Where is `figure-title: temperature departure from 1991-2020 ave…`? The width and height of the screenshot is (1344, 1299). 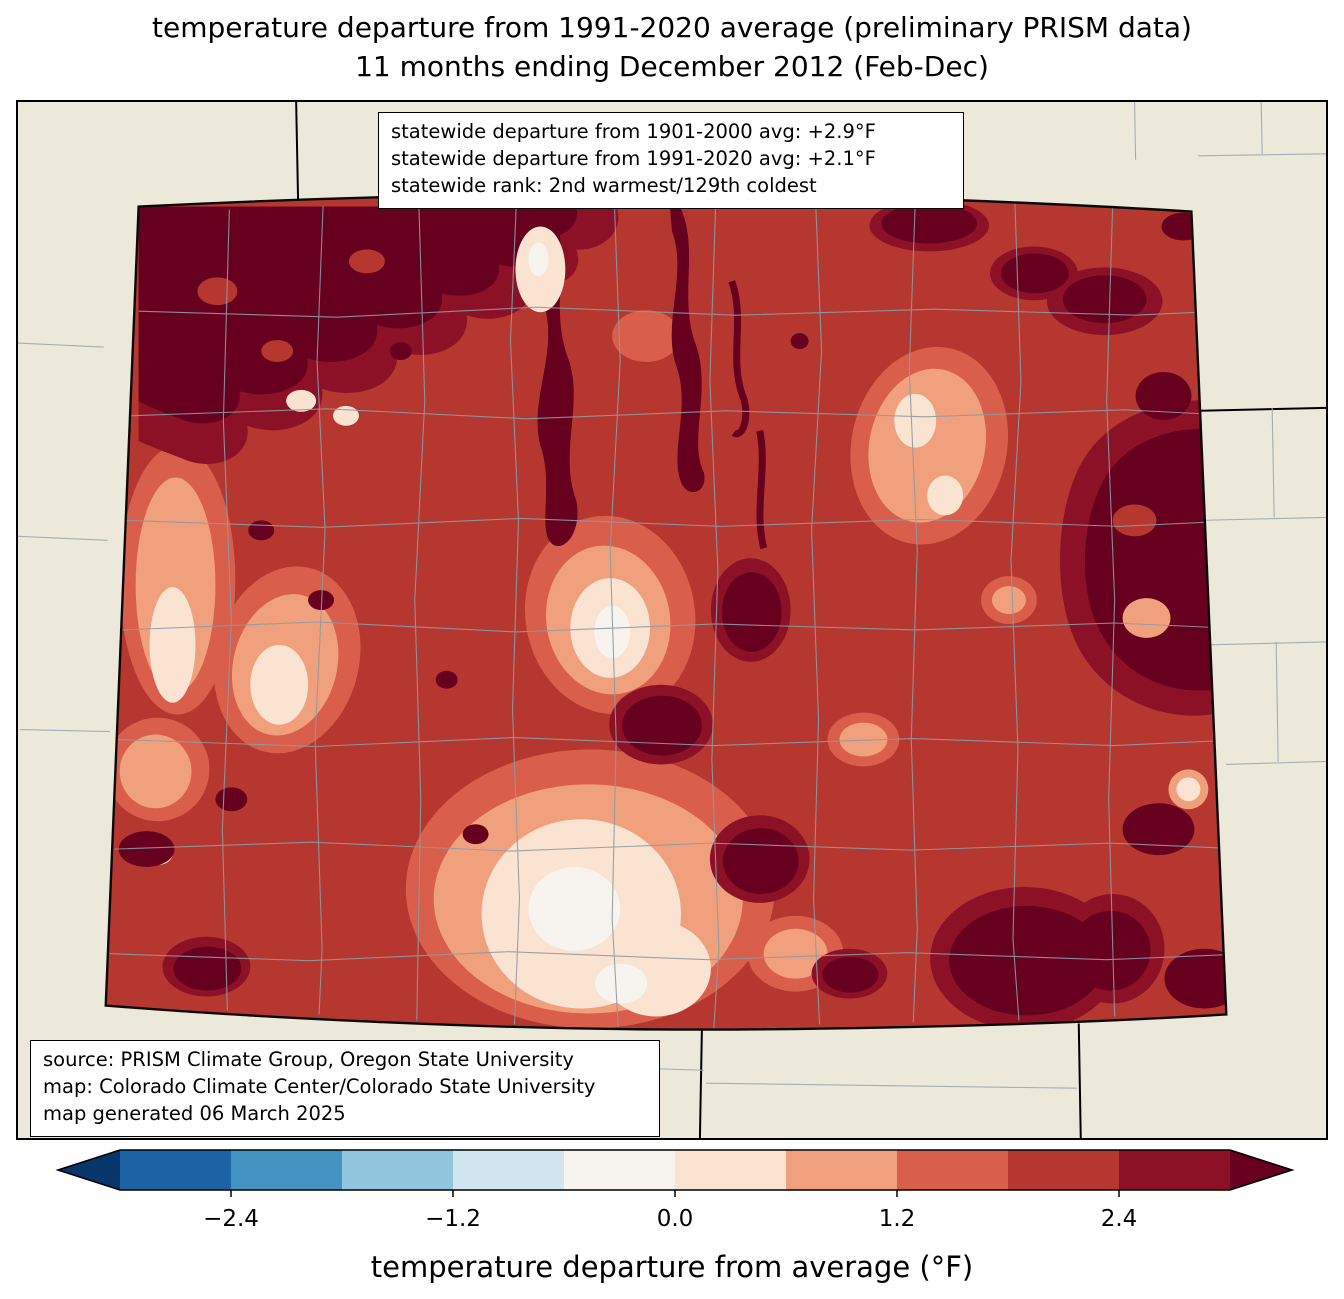
figure-title: temperature departure from 1991-2020 ave… is located at coordinates (672, 47).